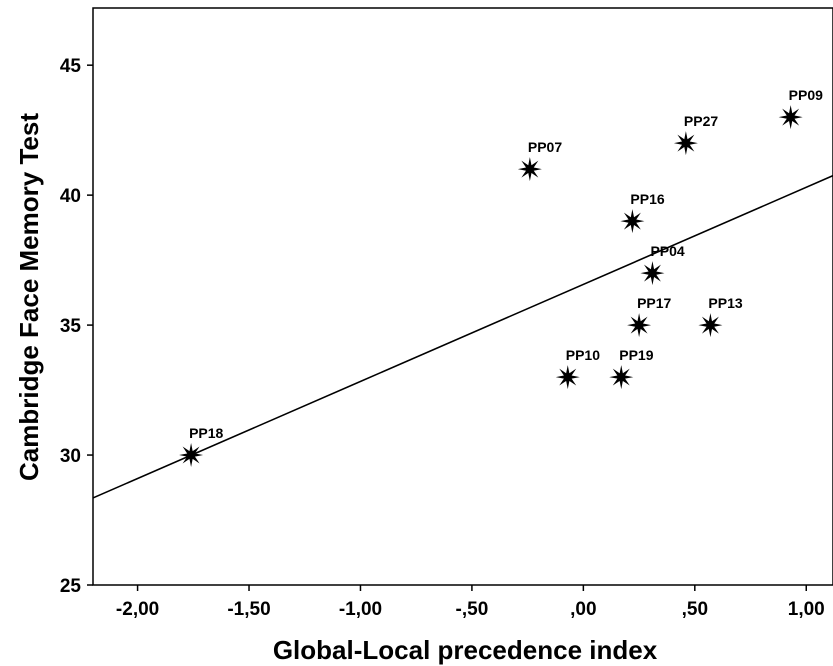 Image resolution: width=833 pixels, height=666 pixels. Describe the element at coordinates (70, 456) in the screenshot. I see `y-tick-label: 30` at that location.